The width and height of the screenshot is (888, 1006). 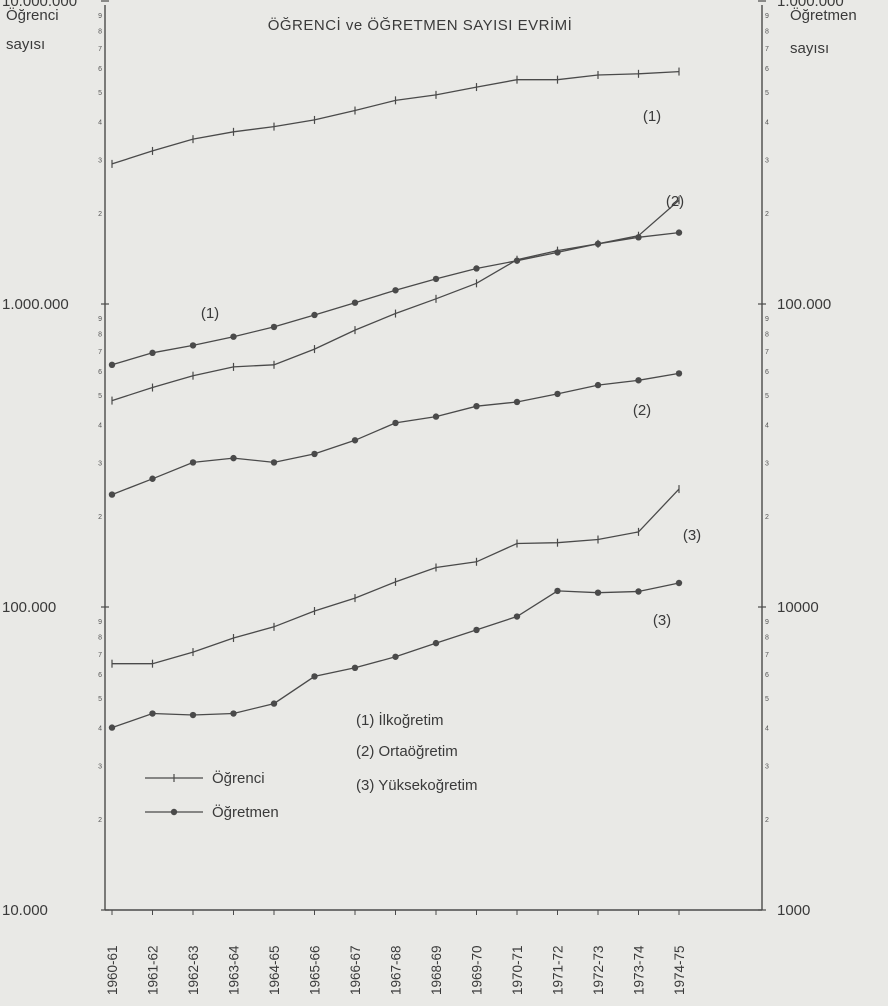 What do you see at coordinates (477, 970) in the screenshot?
I see `x-tick-label-9: 1969-70` at bounding box center [477, 970].